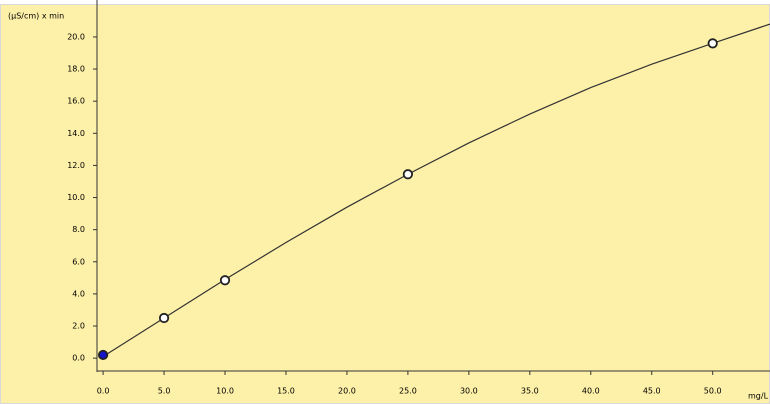  I want to click on y-tick-label: 16.0, so click(76, 101).